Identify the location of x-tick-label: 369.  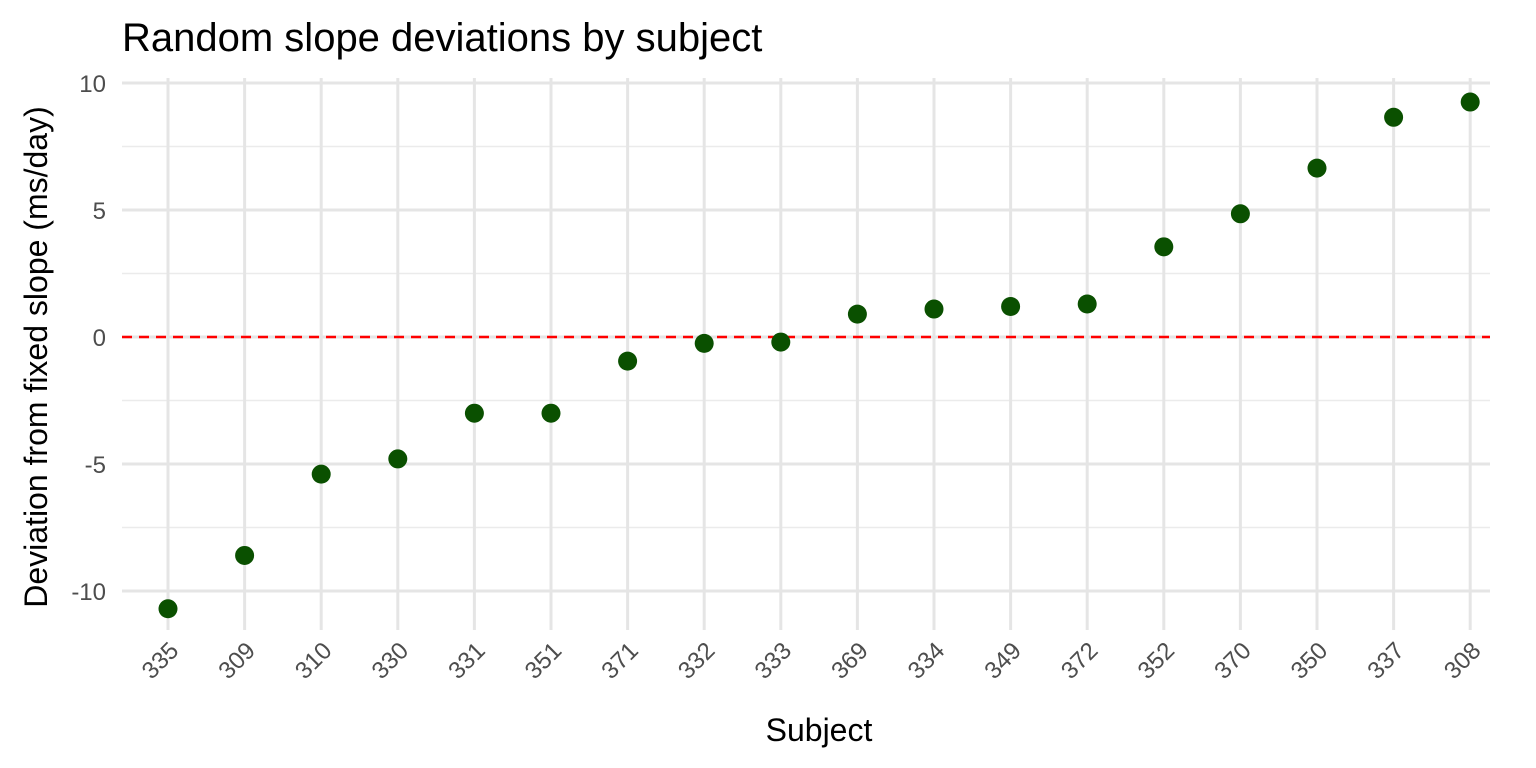
(849, 660).